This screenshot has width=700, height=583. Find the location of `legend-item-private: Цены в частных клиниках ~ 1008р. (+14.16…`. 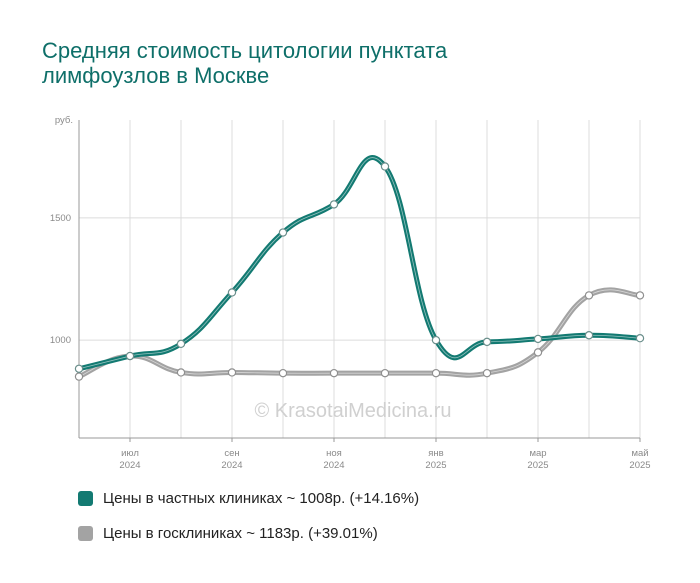

legend-item-private: Цены в частных клиниках ~ 1008р. (+14.16… is located at coordinates (248, 498).